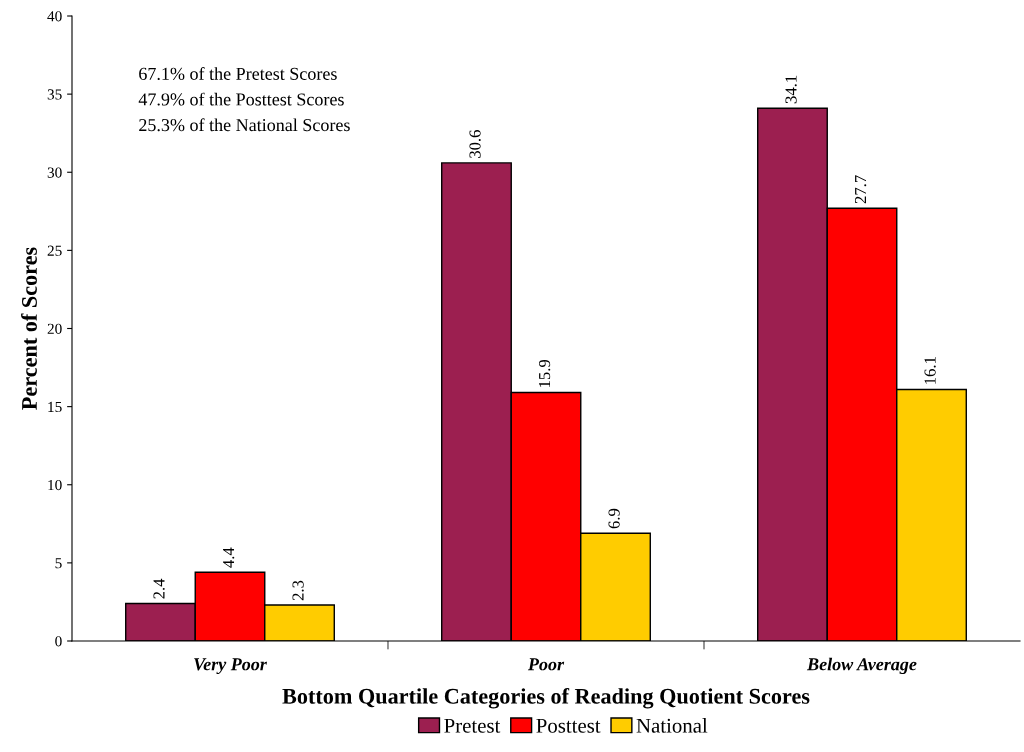  What do you see at coordinates (159, 588) in the screenshot?
I see `data-label: 2.4` at bounding box center [159, 588].